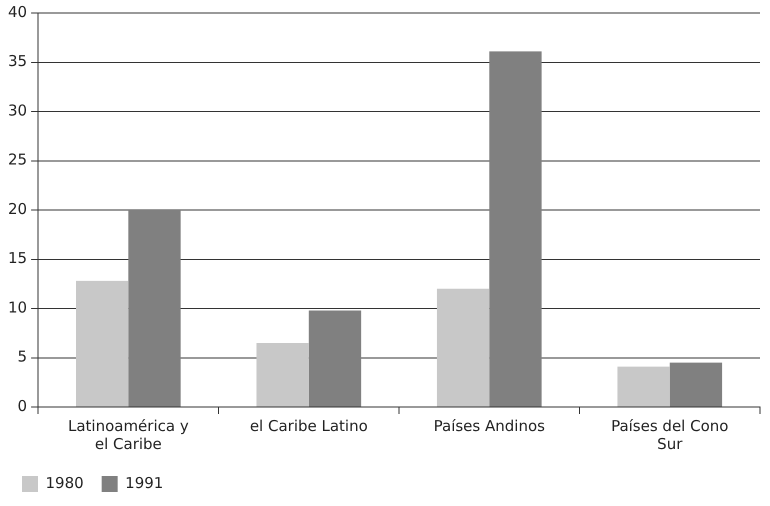  Describe the element at coordinates (490, 425) in the screenshot. I see `x-tick-label: Países Andinos` at that location.